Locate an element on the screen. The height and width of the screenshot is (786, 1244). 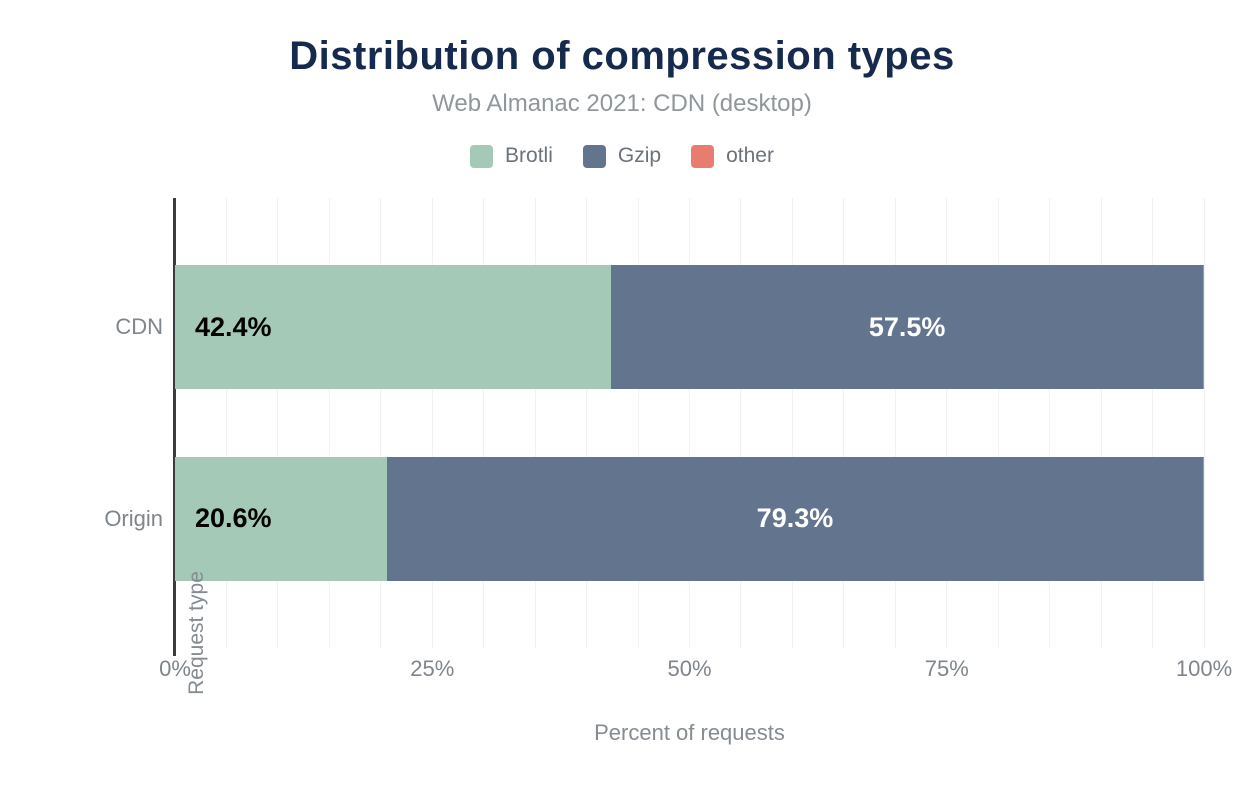
chart-title: Distribution of compression types is located at coordinates (622, 56).